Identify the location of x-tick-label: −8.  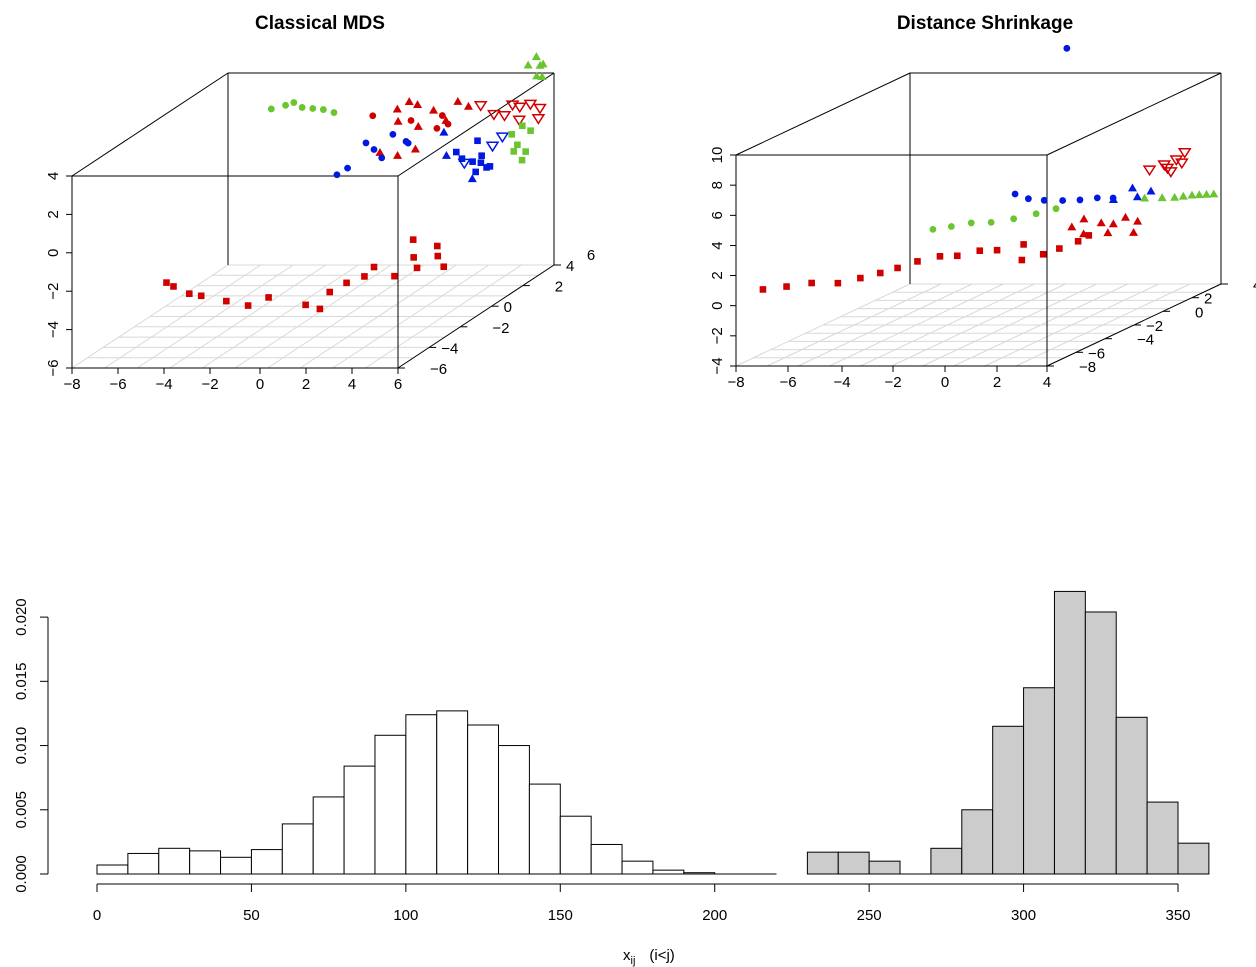
(735, 382).